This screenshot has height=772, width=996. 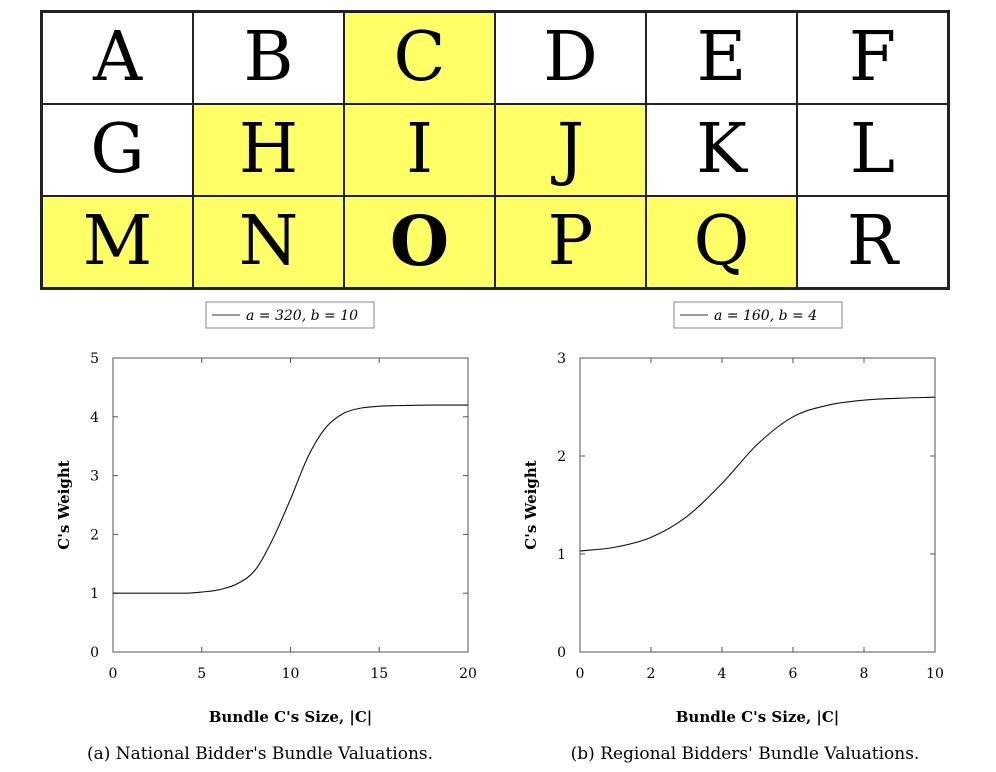 What do you see at coordinates (201, 674) in the screenshot?
I see `x-tick-label: 5` at bounding box center [201, 674].